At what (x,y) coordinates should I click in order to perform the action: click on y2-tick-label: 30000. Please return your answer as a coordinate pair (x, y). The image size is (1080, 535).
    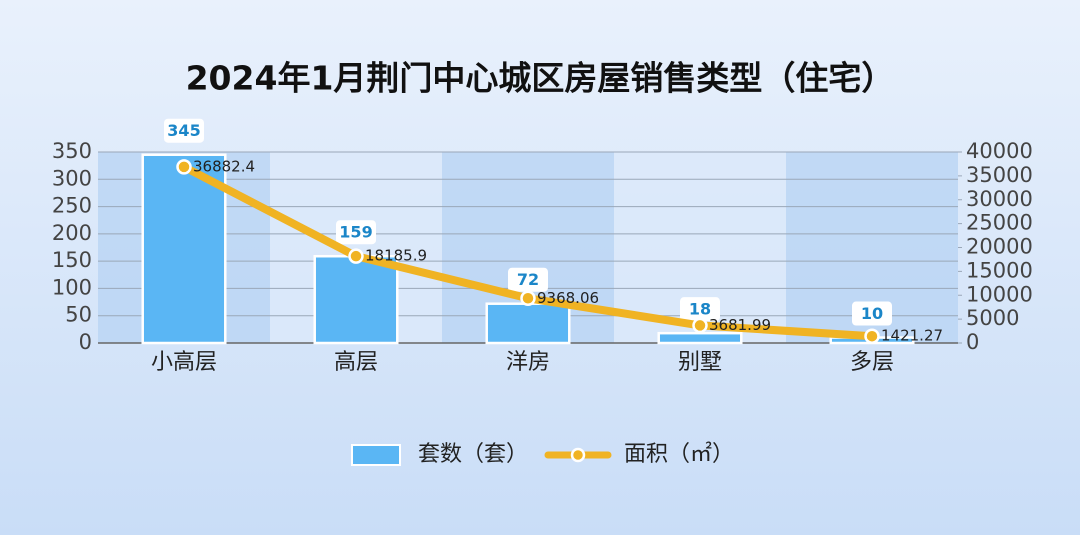
    Looking at the image, I should click on (999, 199).